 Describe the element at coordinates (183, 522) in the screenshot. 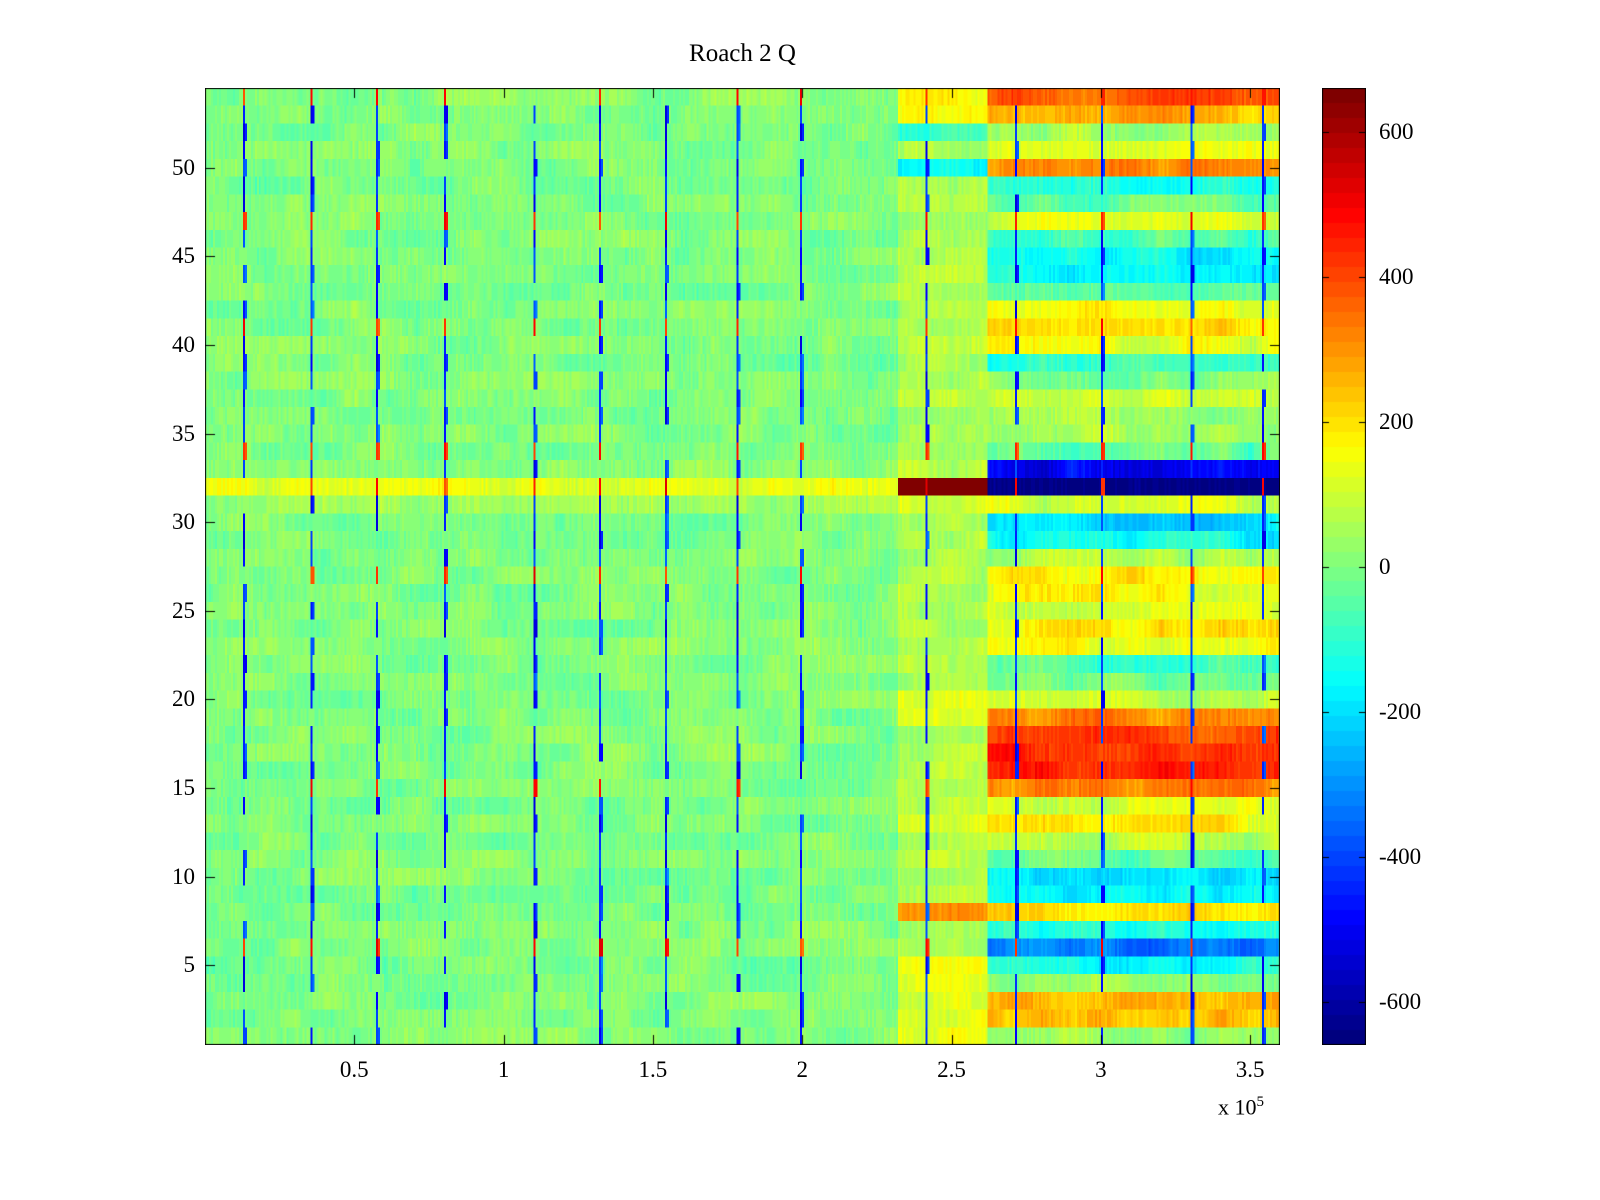

I see `y-tick-label: 30` at that location.